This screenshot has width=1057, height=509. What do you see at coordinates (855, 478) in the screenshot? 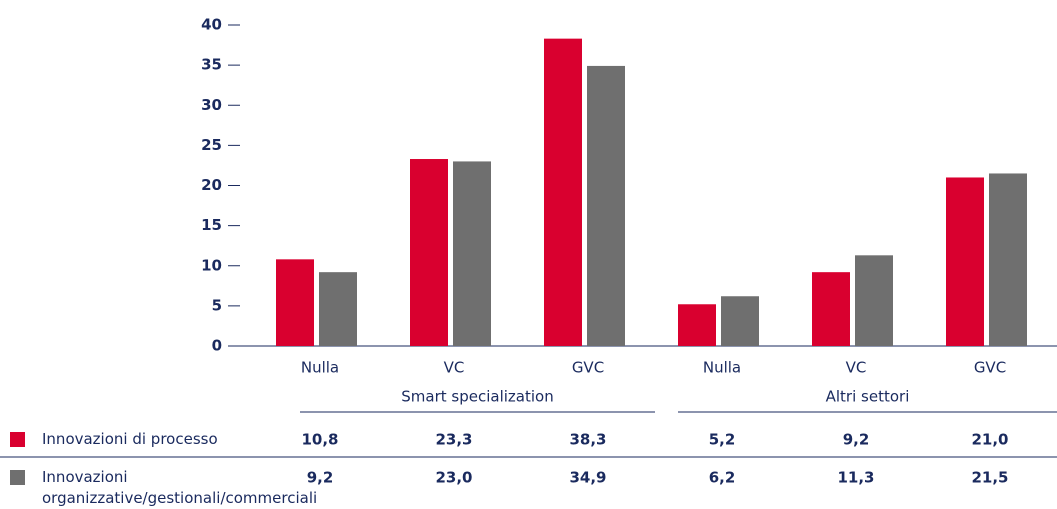
I see `table-value: 11,3` at bounding box center [855, 478].